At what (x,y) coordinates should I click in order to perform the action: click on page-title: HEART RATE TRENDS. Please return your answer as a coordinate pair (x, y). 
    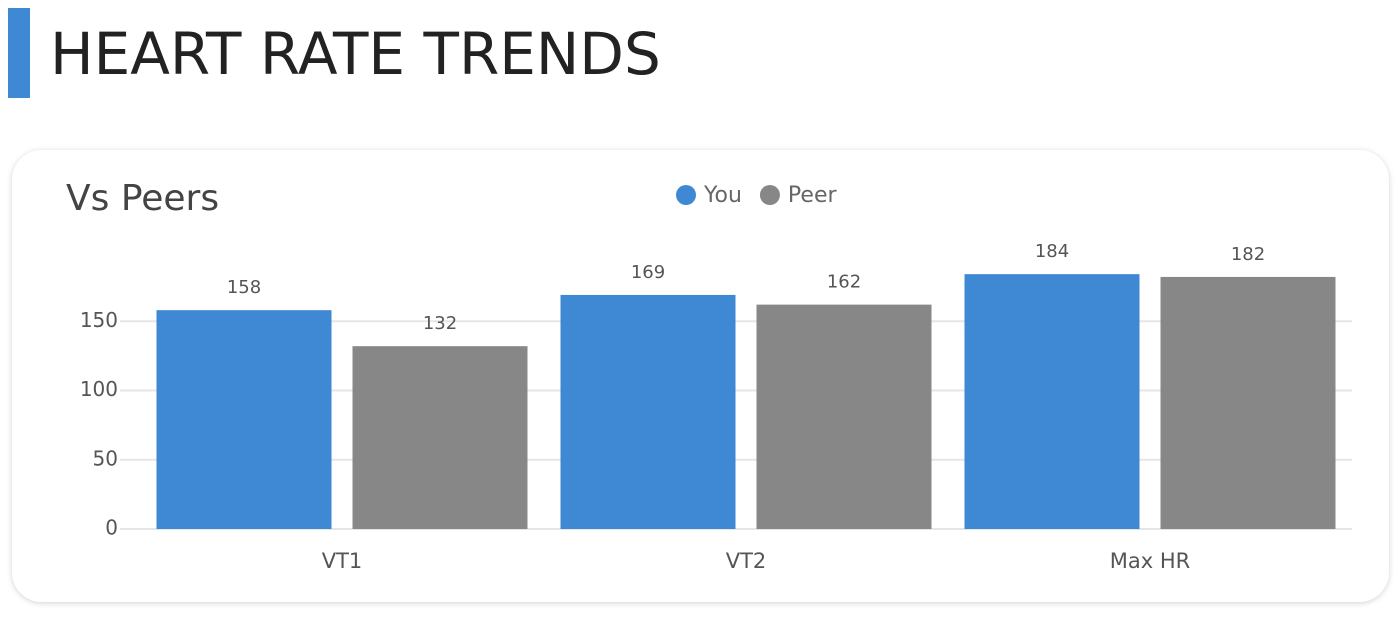
    Looking at the image, I should click on (355, 54).